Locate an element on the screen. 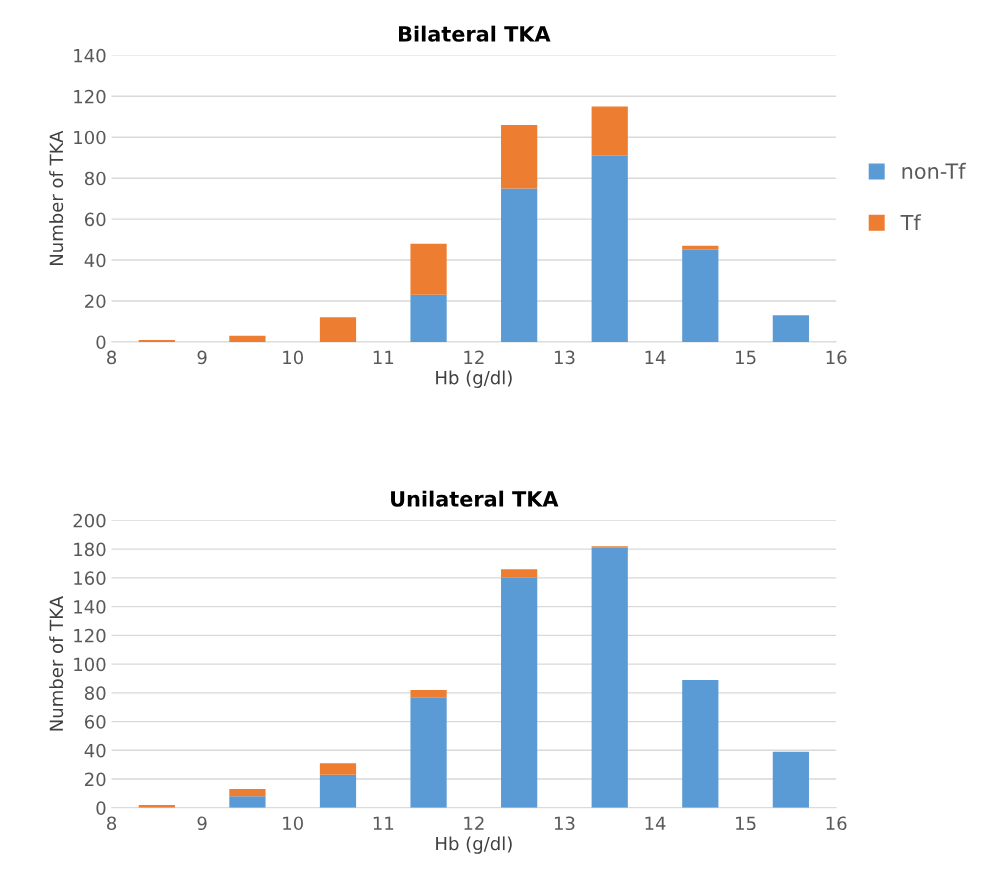  y-tick-label: 160 is located at coordinates (90, 578).